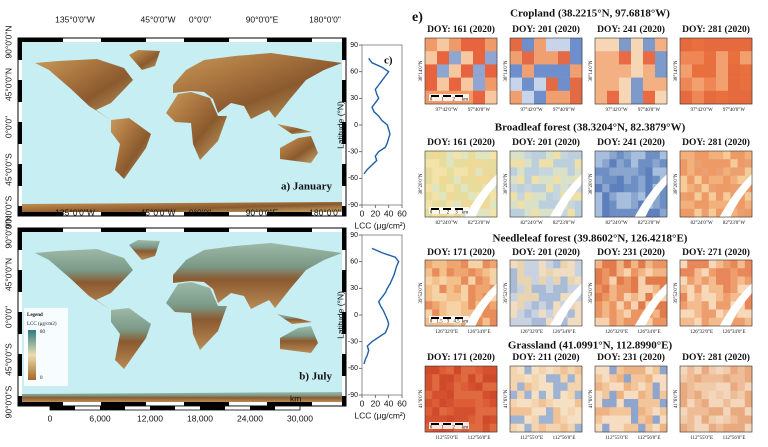 This screenshot has height=447, width=768. Describe the element at coordinates (353, 205) in the screenshot. I see `y-tick-label: -90` at that location.